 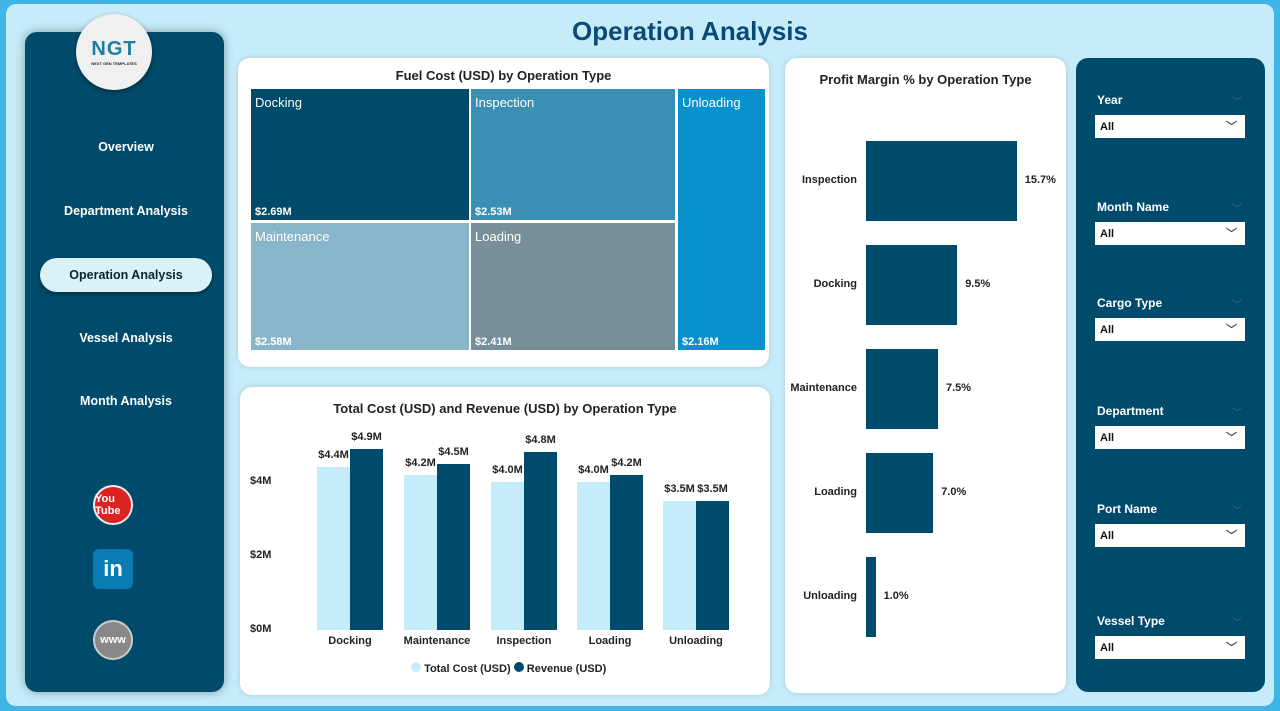 I want to click on nav-vessel-analysis: Vessel Analysis, so click(x=126, y=338).